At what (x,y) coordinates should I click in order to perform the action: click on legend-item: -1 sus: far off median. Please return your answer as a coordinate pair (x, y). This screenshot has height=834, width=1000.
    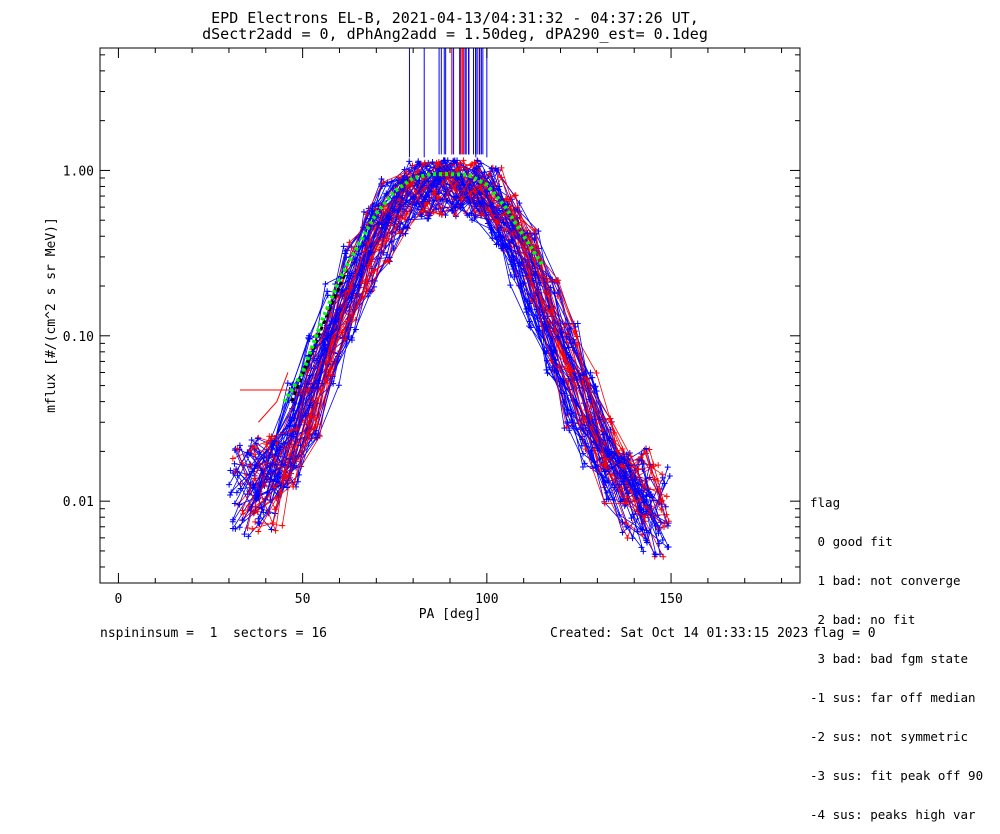
    Looking at the image, I should click on (893, 697).